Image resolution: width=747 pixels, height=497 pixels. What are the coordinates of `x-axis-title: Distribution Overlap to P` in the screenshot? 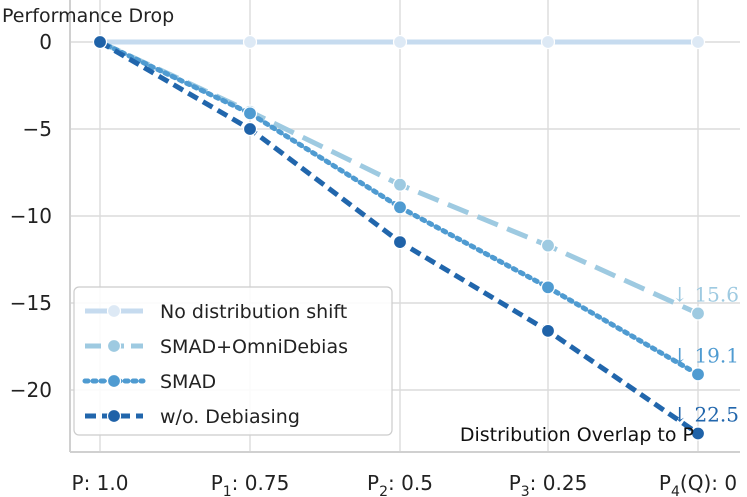 It's located at (577, 435).